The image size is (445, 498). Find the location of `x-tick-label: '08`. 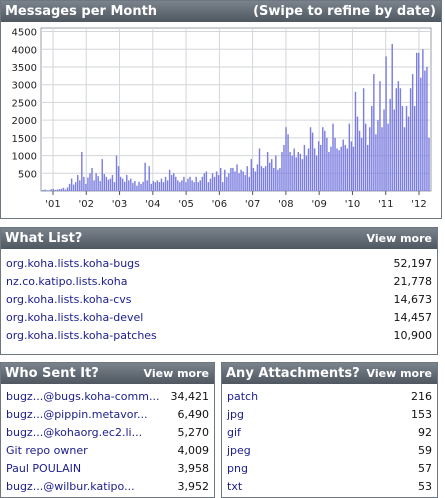

x-tick-label: '08 is located at coordinates (285, 204).